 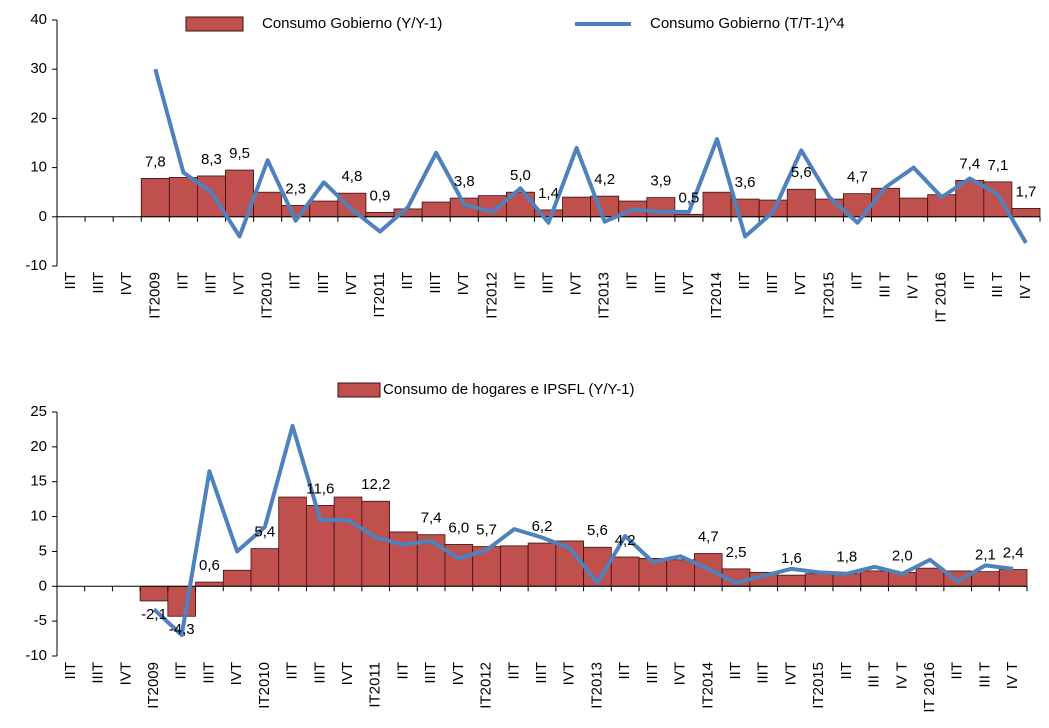 I want to click on x-tick-label: IT2012, so click(x=486, y=685).